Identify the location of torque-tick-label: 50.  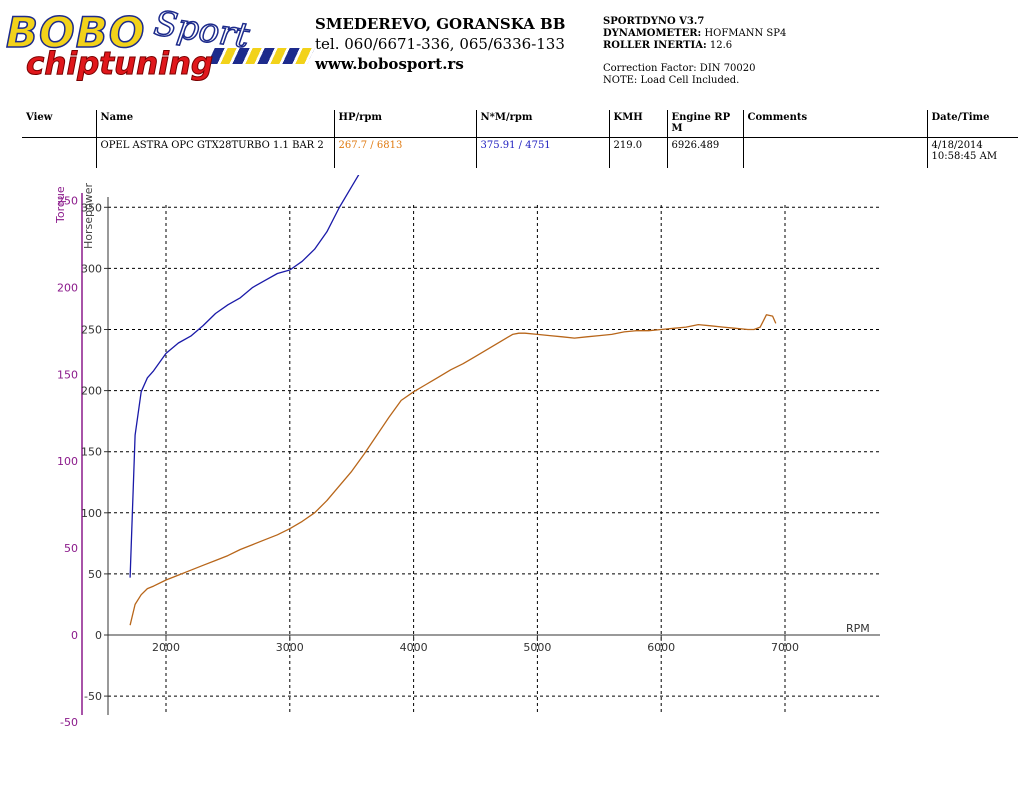
(71, 548).